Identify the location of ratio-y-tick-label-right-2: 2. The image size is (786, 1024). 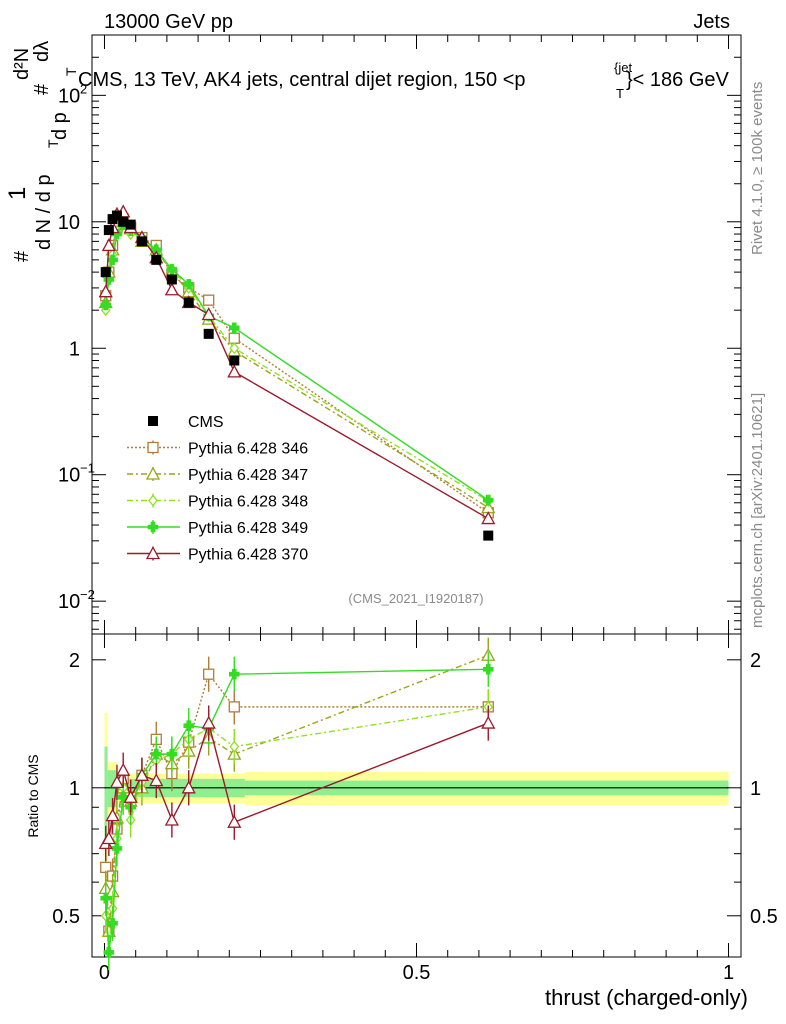
(755, 661).